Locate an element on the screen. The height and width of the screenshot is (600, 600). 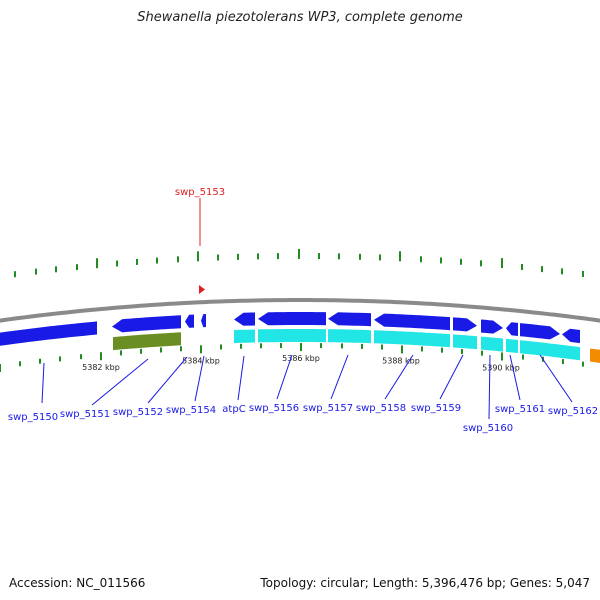
gene-label: swp_5159 is located at coordinates (436, 408).